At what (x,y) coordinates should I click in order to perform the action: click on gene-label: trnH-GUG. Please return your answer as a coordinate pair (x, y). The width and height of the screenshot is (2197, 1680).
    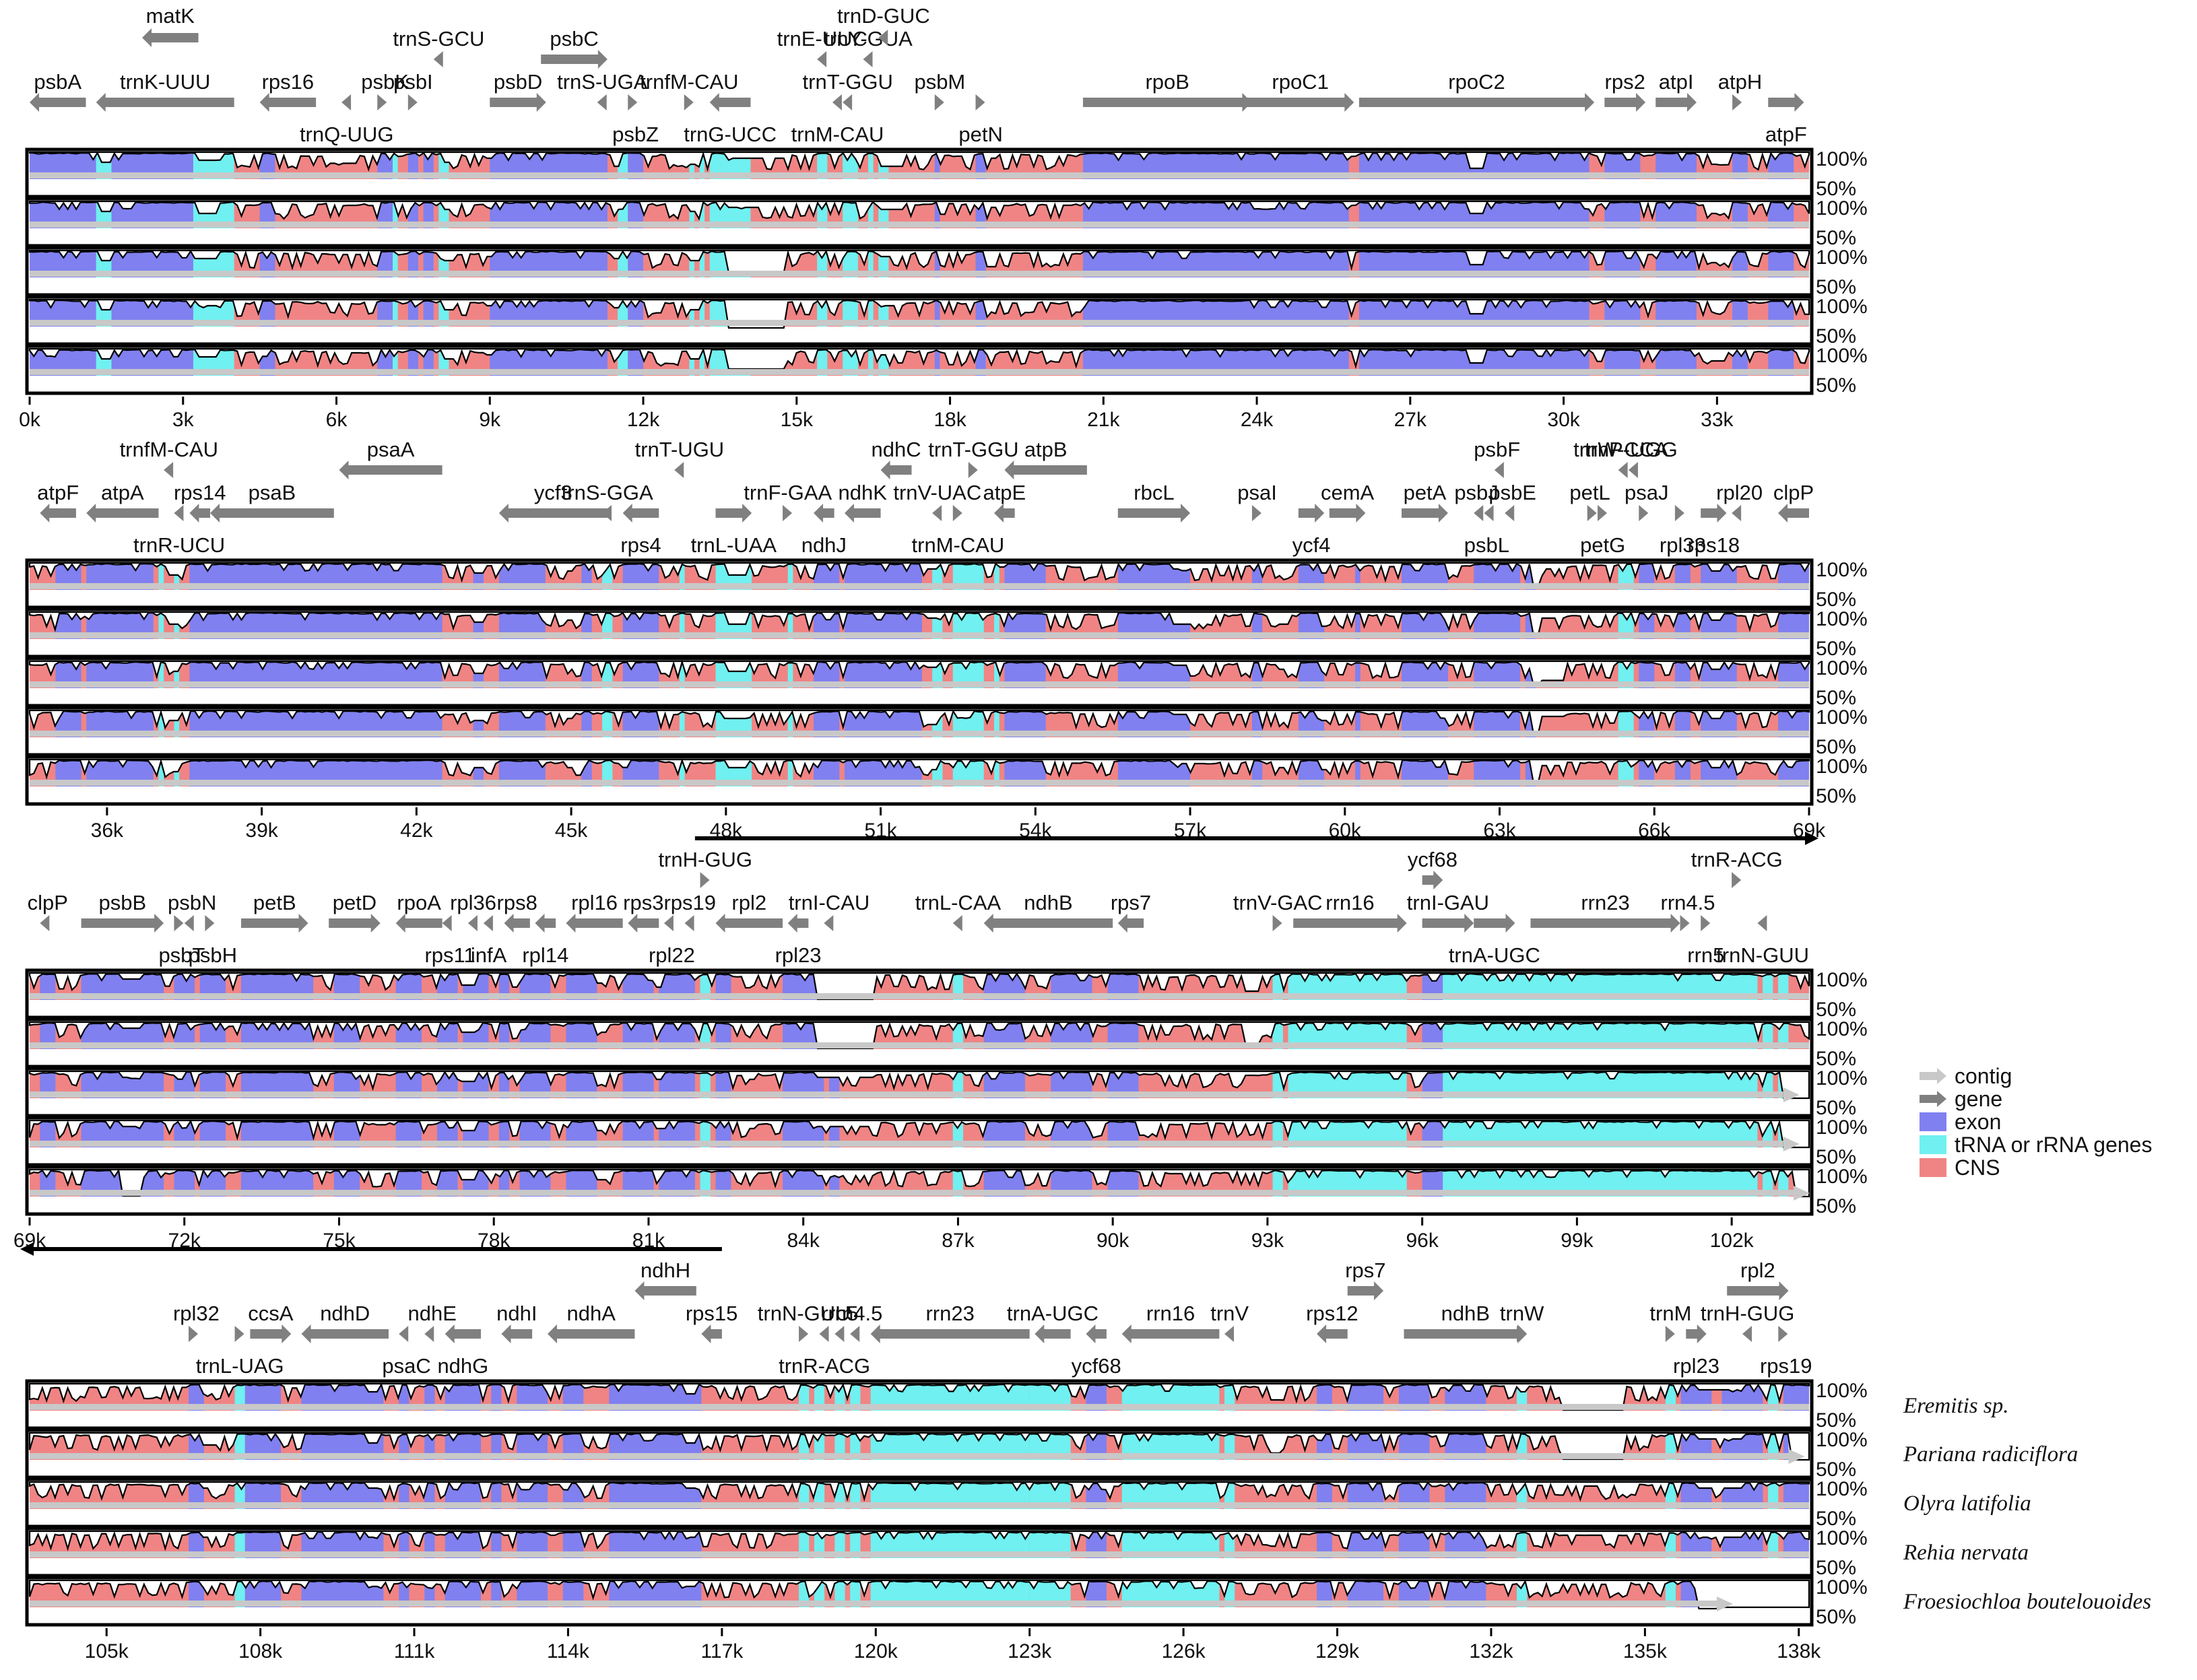
    Looking at the image, I should click on (705, 860).